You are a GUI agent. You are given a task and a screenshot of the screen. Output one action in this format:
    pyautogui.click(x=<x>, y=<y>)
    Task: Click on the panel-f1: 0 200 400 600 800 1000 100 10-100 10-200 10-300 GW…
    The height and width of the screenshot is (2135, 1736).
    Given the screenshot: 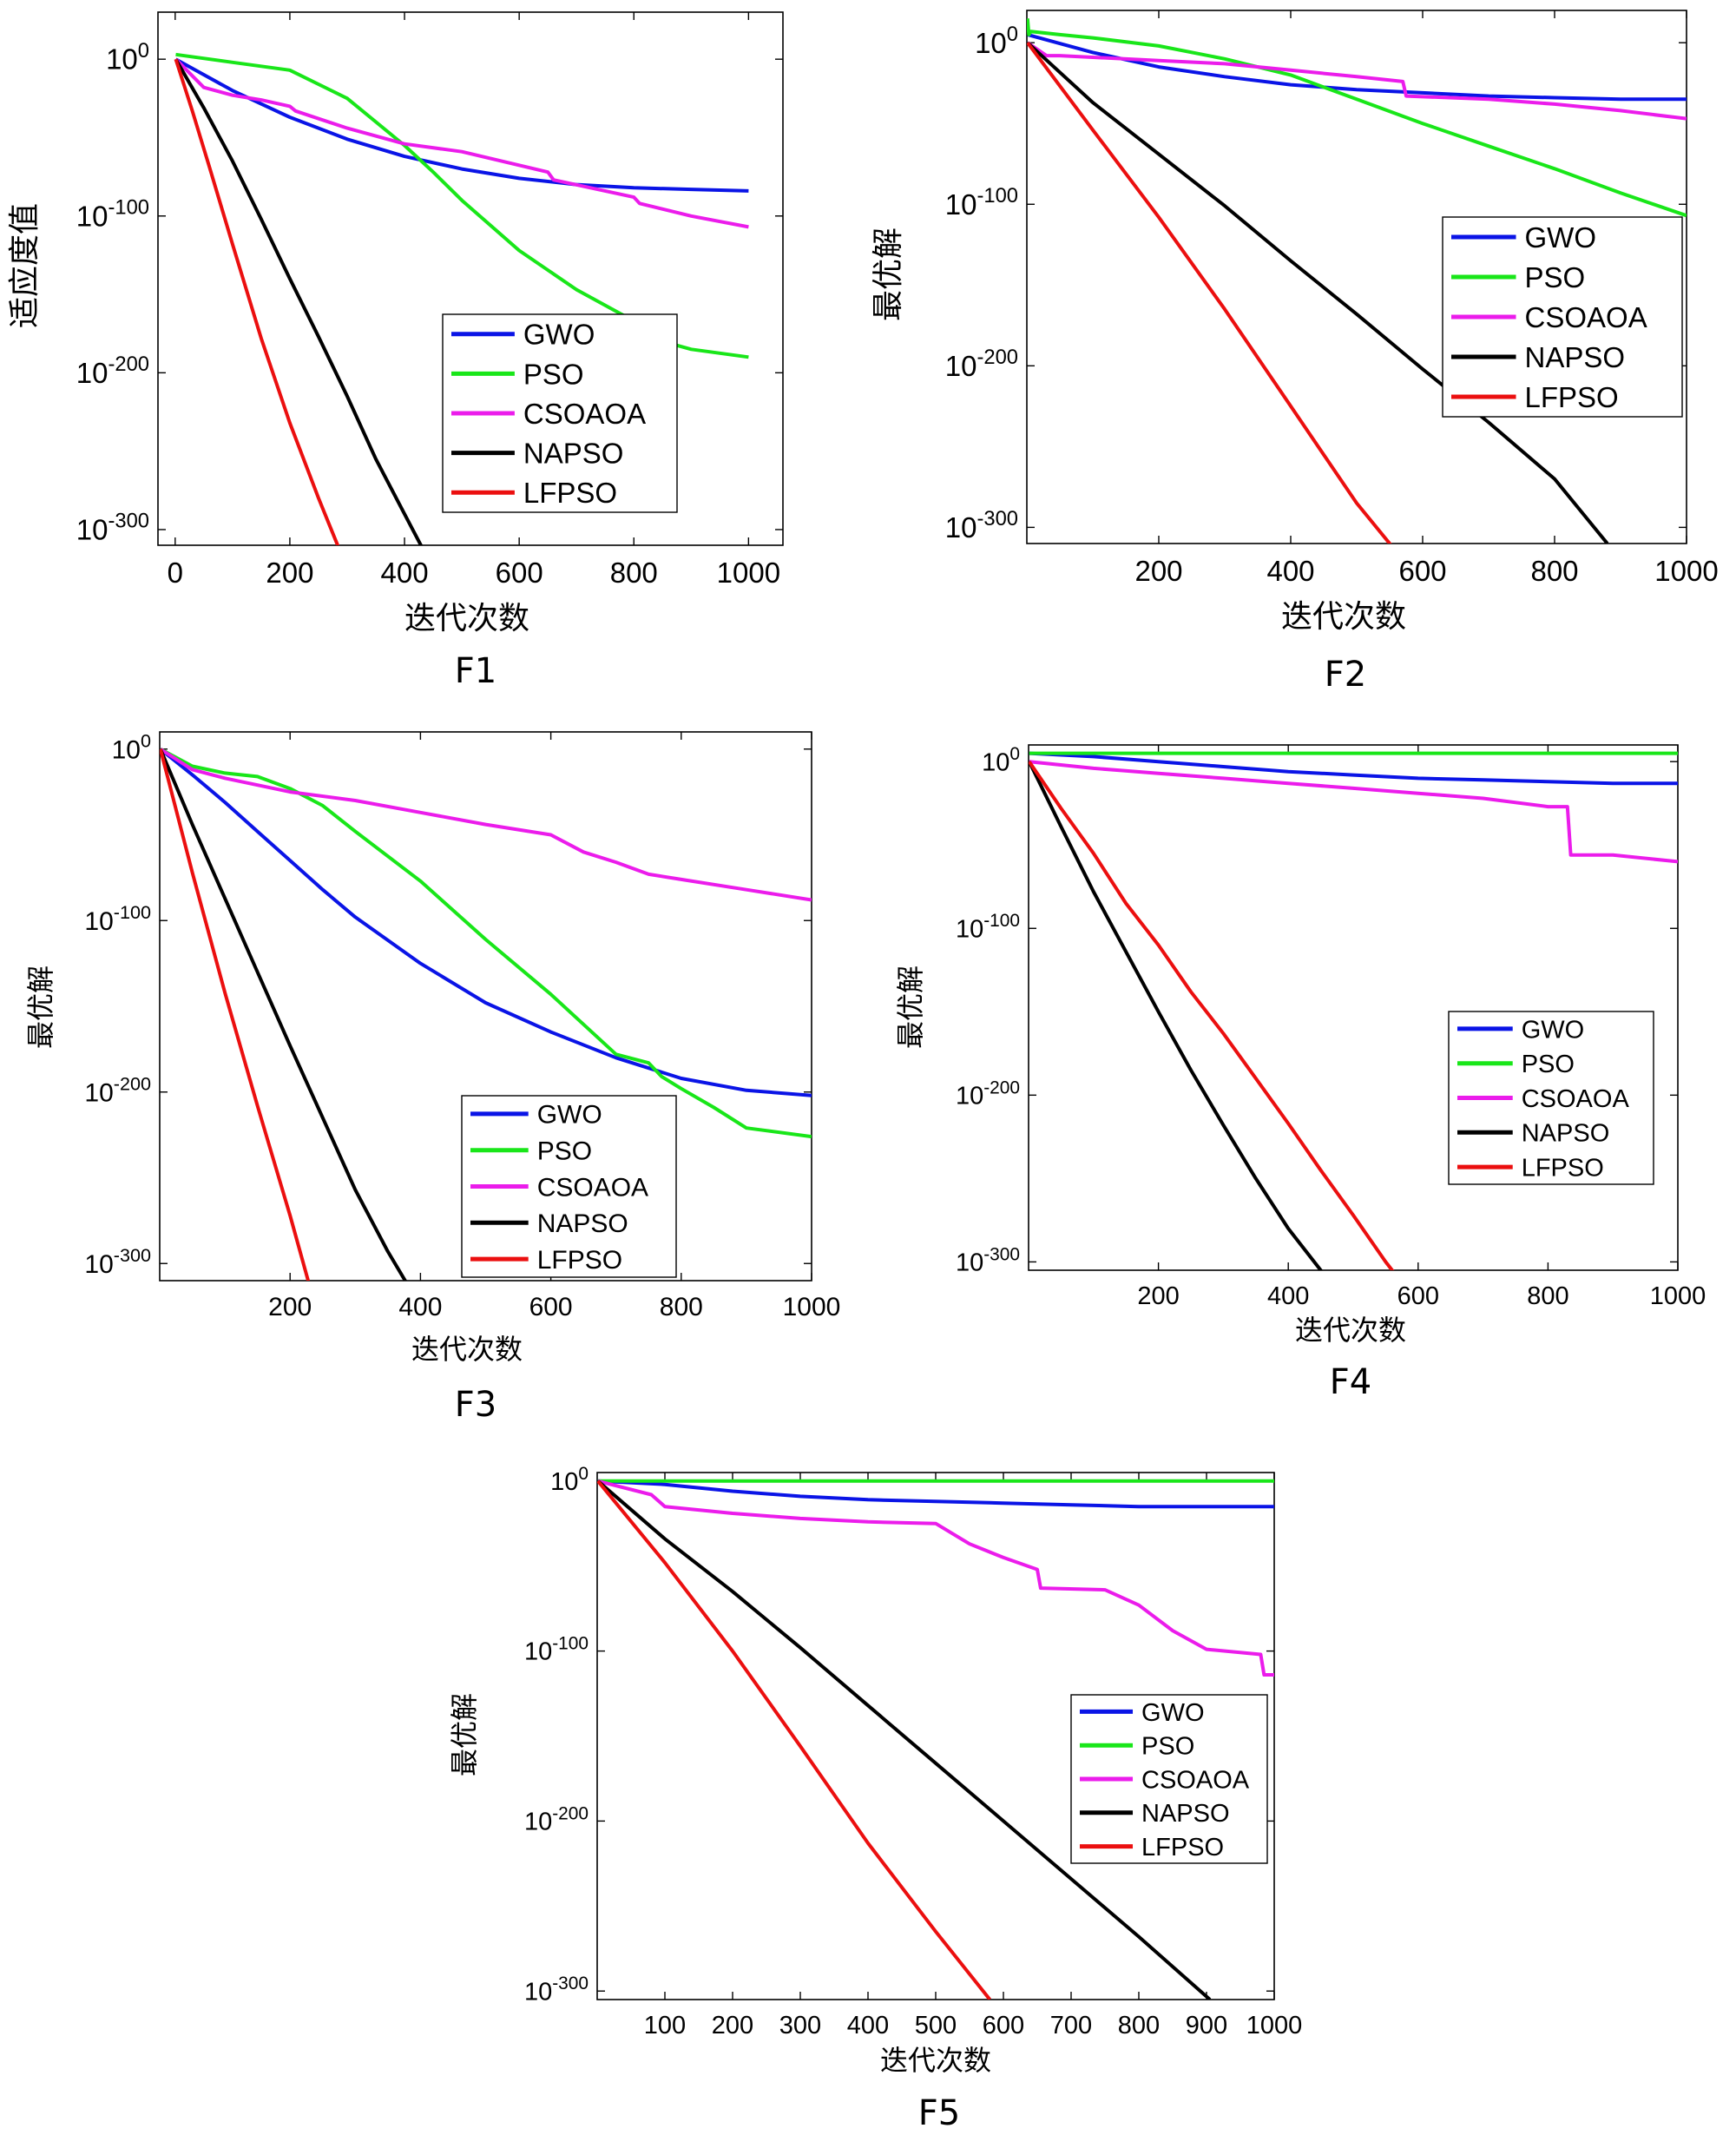 What is the action you would take?
    pyautogui.click(x=395, y=351)
    